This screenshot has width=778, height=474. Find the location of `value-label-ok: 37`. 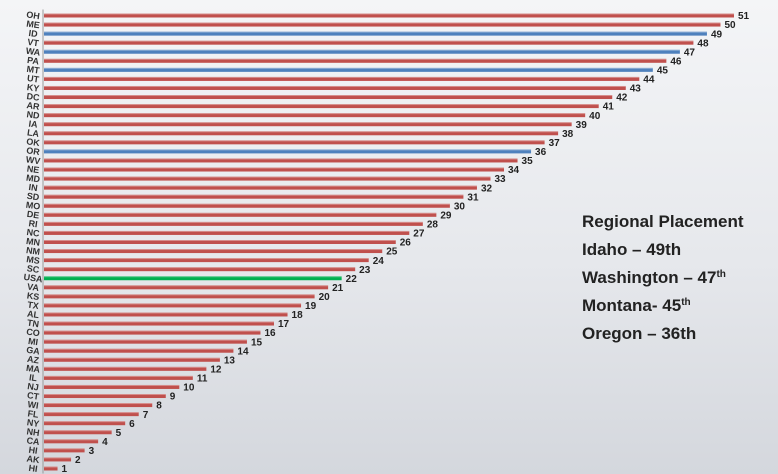

value-label-ok: 37 is located at coordinates (555, 143).